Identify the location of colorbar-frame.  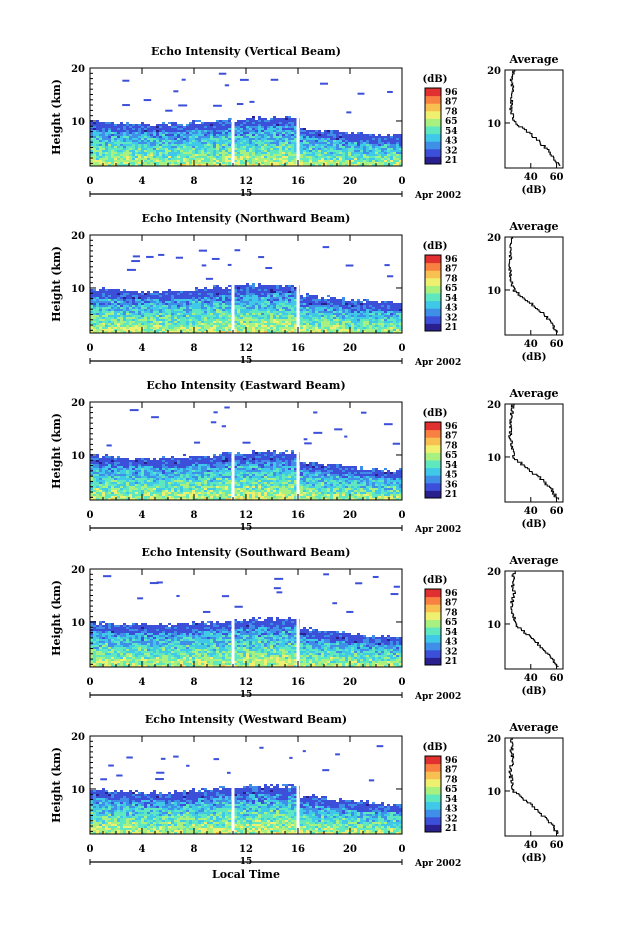
(433, 460).